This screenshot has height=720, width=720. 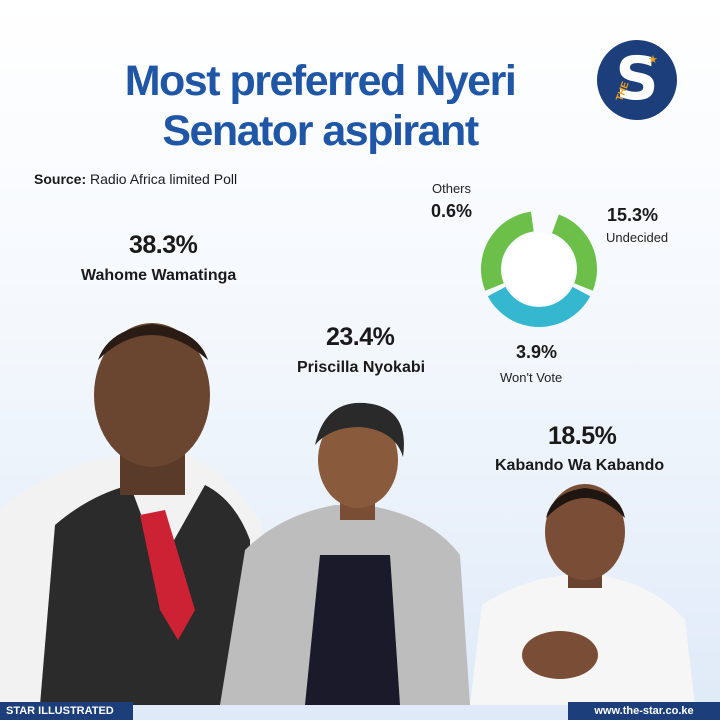 What do you see at coordinates (507, 251) in the screenshot?
I see `donut-segment-others` at bounding box center [507, 251].